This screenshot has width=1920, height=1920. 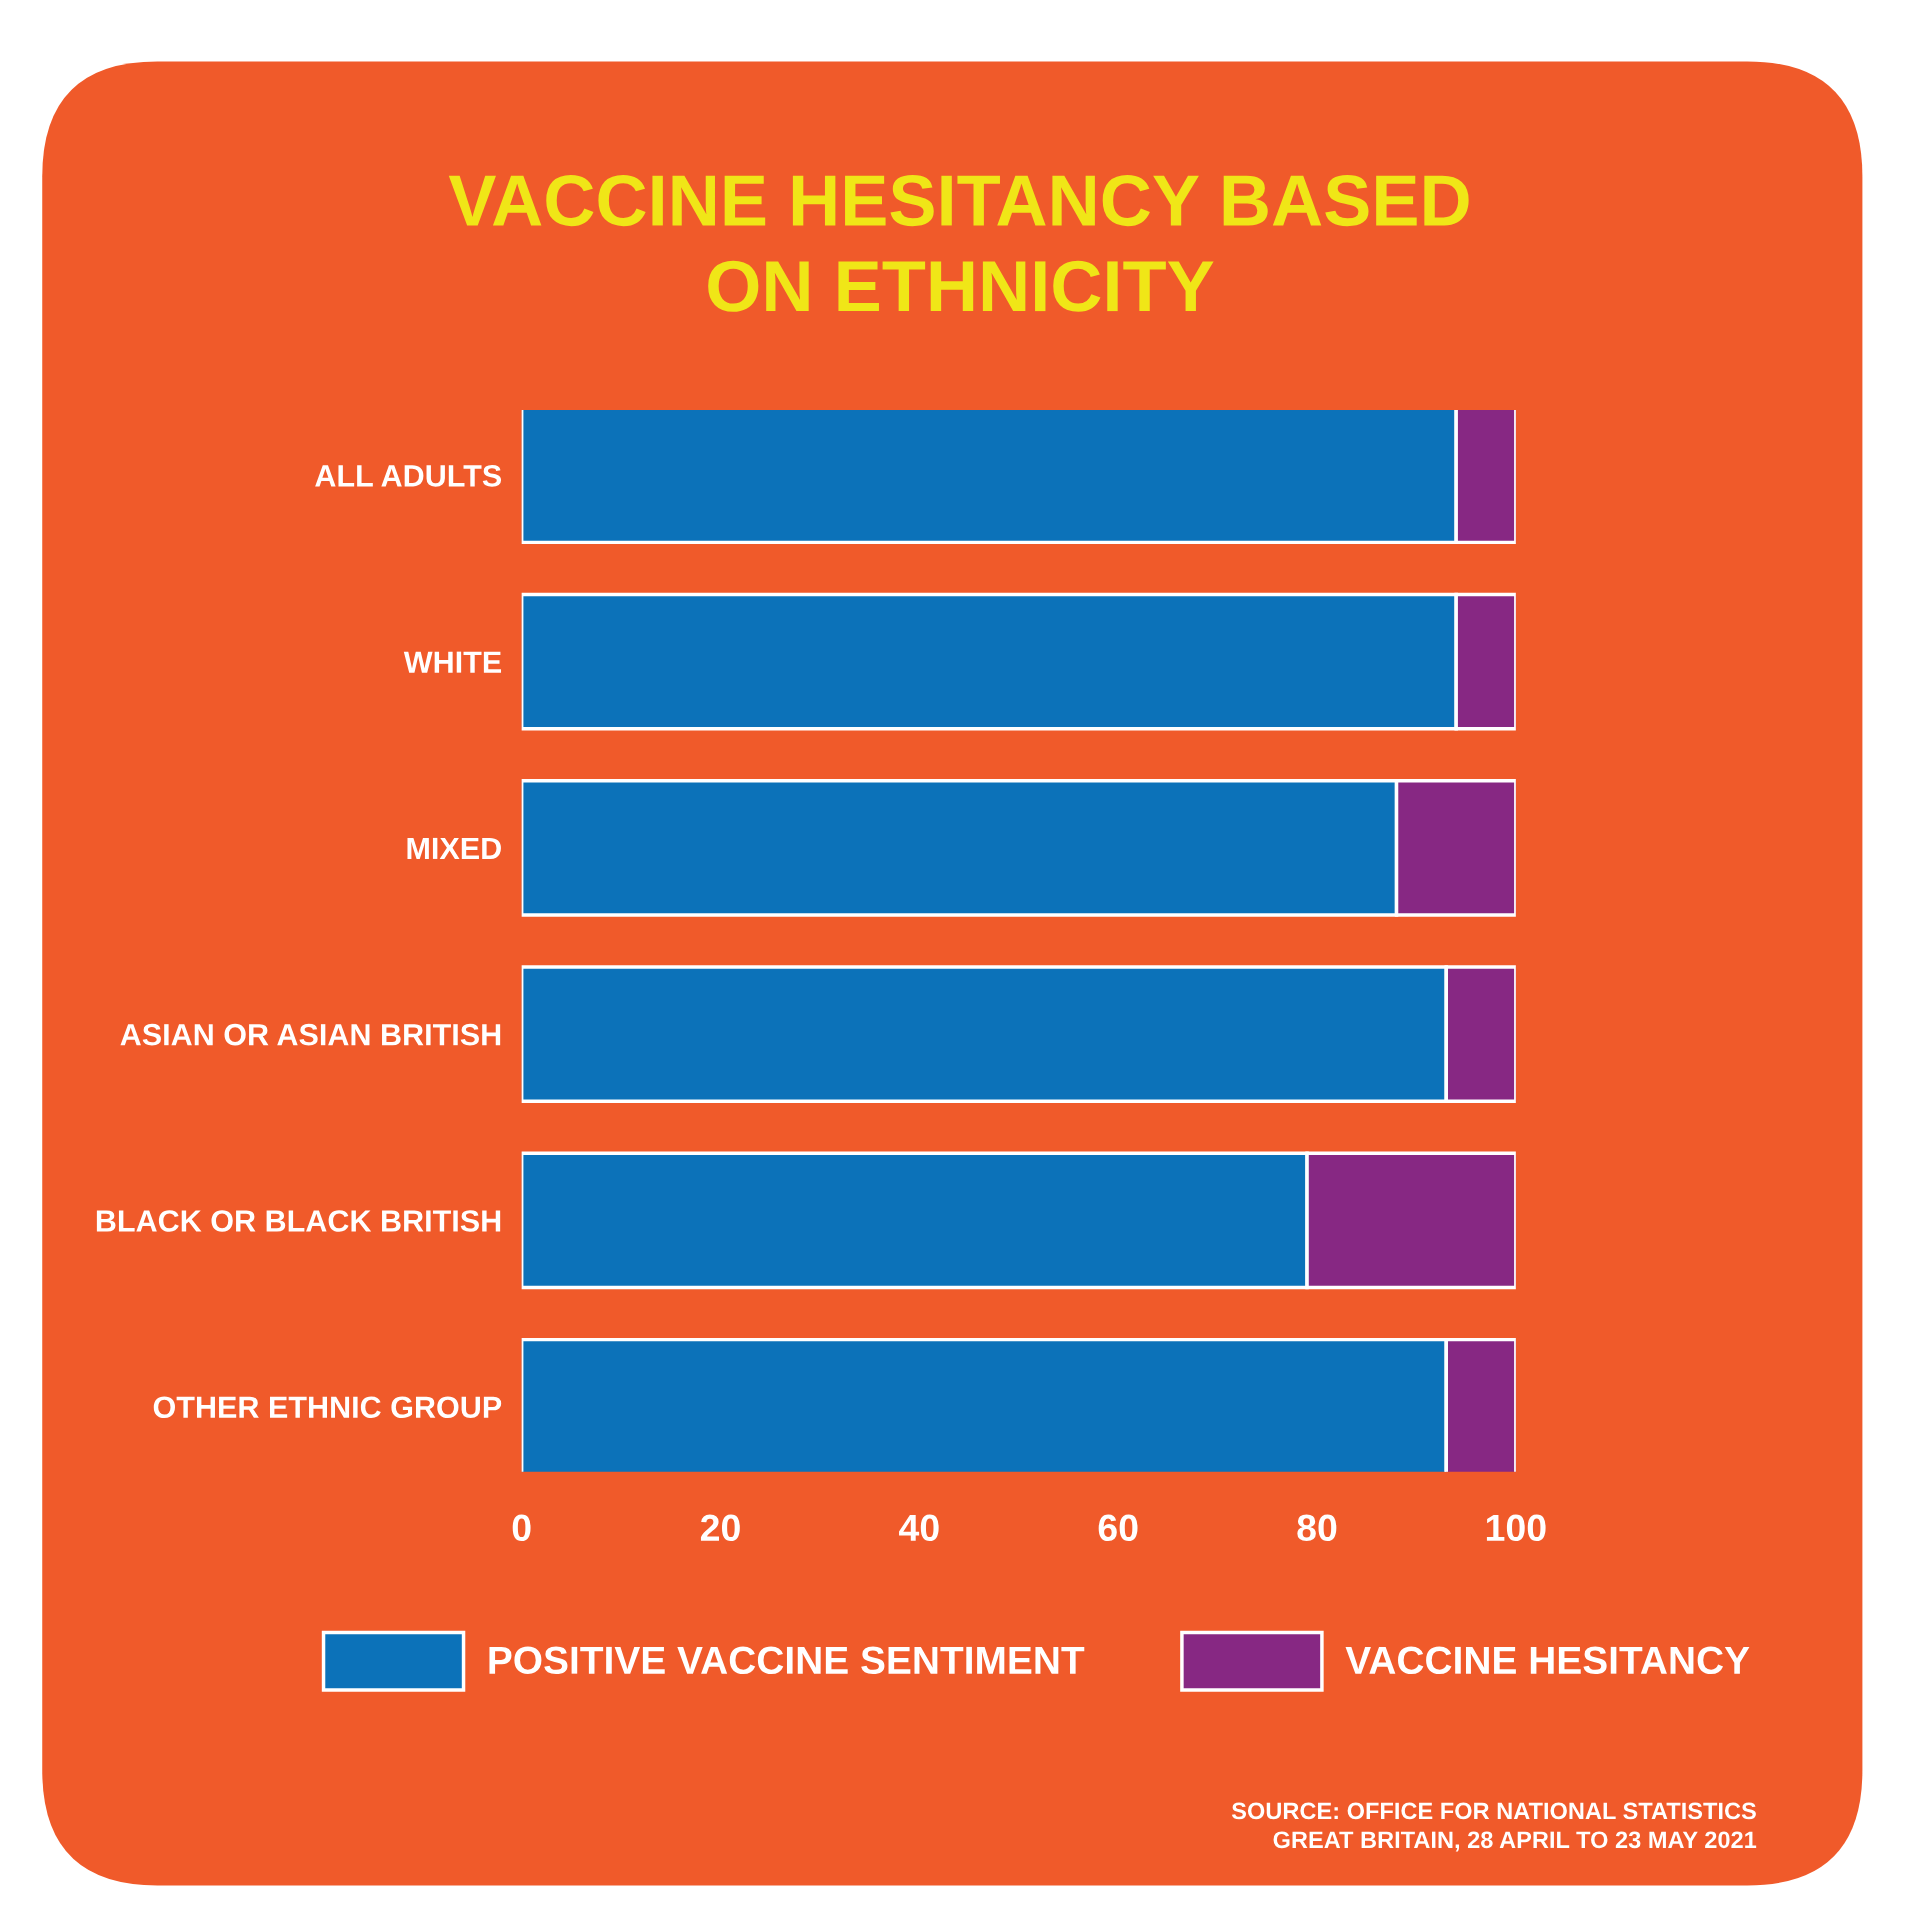 What do you see at coordinates (1516, 1528) in the screenshot?
I see `x-tick-label: 100` at bounding box center [1516, 1528].